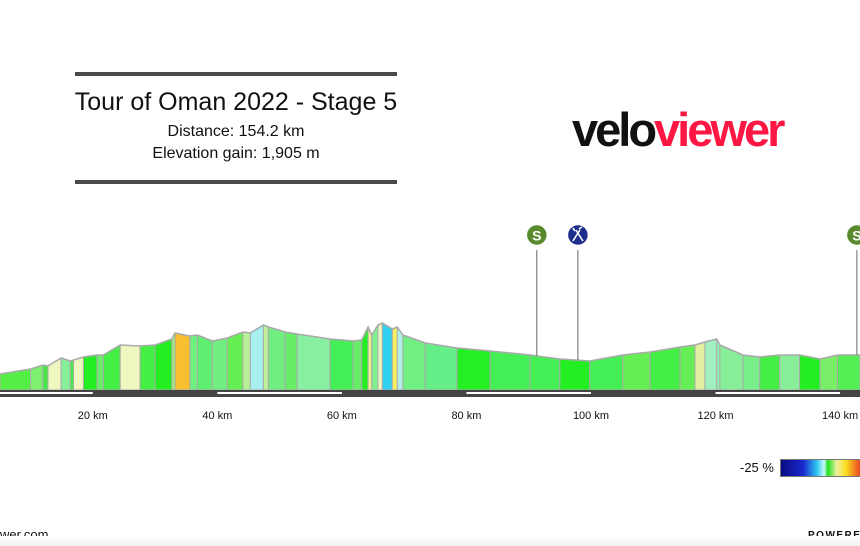 The height and width of the screenshot is (546, 860). What do you see at coordinates (236, 74) in the screenshot?
I see `header-top-rule` at bounding box center [236, 74].